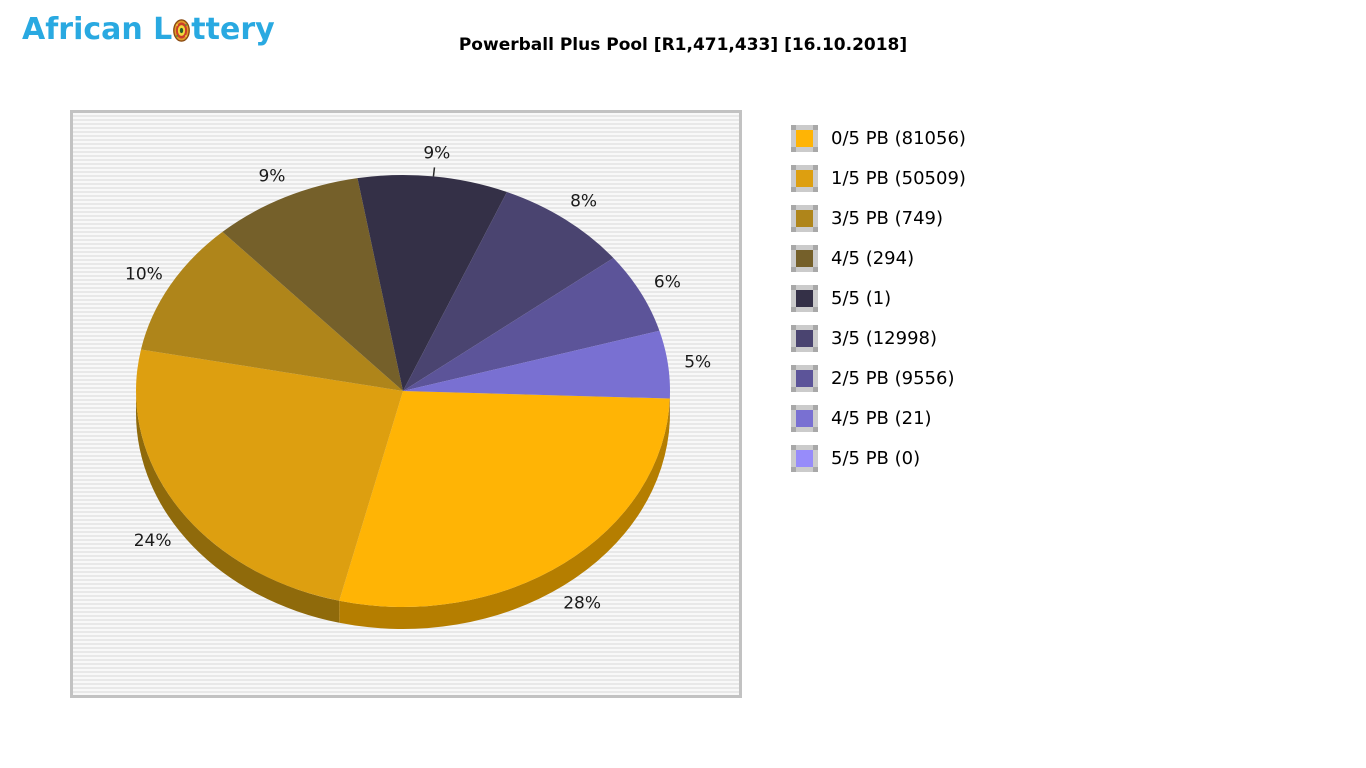 The image size is (1366, 768). I want to click on legend-item: 4/5 (294), so click(878, 258).